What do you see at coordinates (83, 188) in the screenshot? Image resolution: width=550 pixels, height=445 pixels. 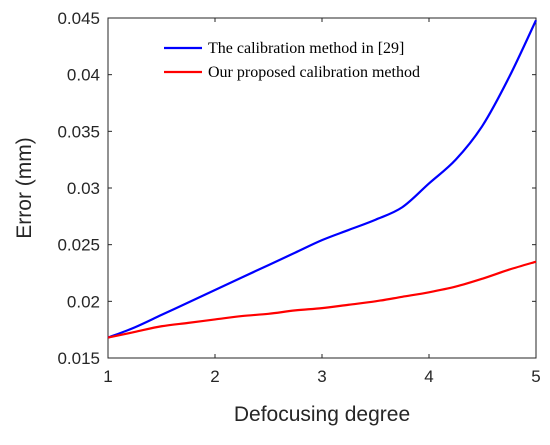 I see `y-tick-label: 0.03` at bounding box center [83, 188].